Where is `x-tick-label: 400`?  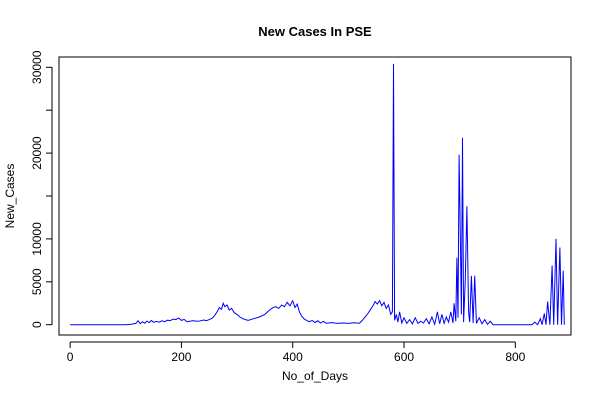 x-tick-label: 400 is located at coordinates (293, 357).